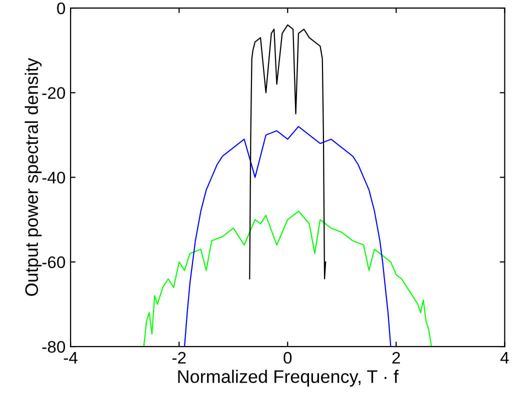  I want to click on y-tick-label: -20, so click(54, 93).